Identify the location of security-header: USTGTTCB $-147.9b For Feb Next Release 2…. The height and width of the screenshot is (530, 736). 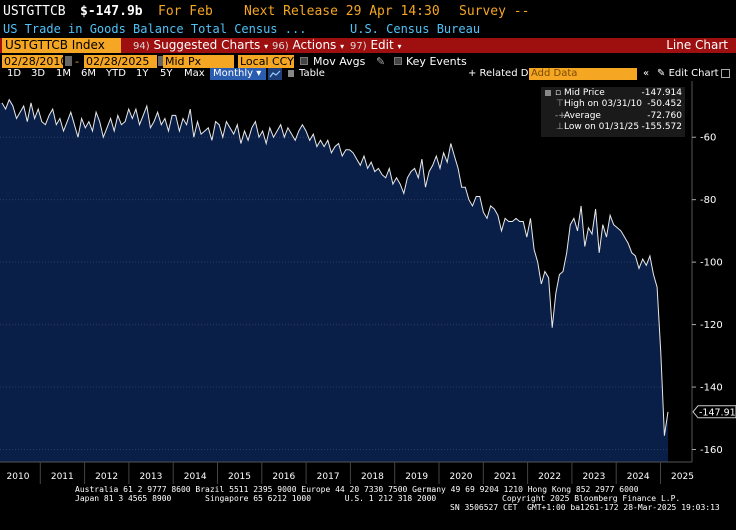
(368, 13).